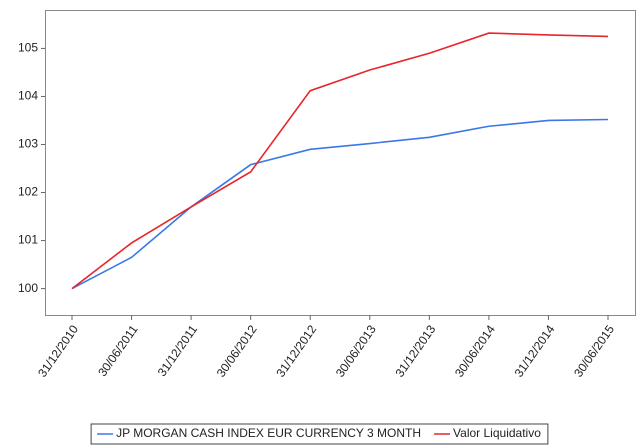  What do you see at coordinates (28, 48) in the screenshot?
I see `y-tick-label: 105` at bounding box center [28, 48].